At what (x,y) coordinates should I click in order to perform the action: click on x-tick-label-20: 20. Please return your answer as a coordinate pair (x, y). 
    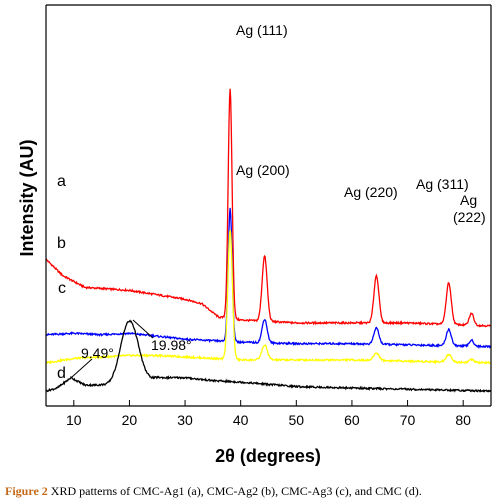
    Looking at the image, I should click on (130, 420).